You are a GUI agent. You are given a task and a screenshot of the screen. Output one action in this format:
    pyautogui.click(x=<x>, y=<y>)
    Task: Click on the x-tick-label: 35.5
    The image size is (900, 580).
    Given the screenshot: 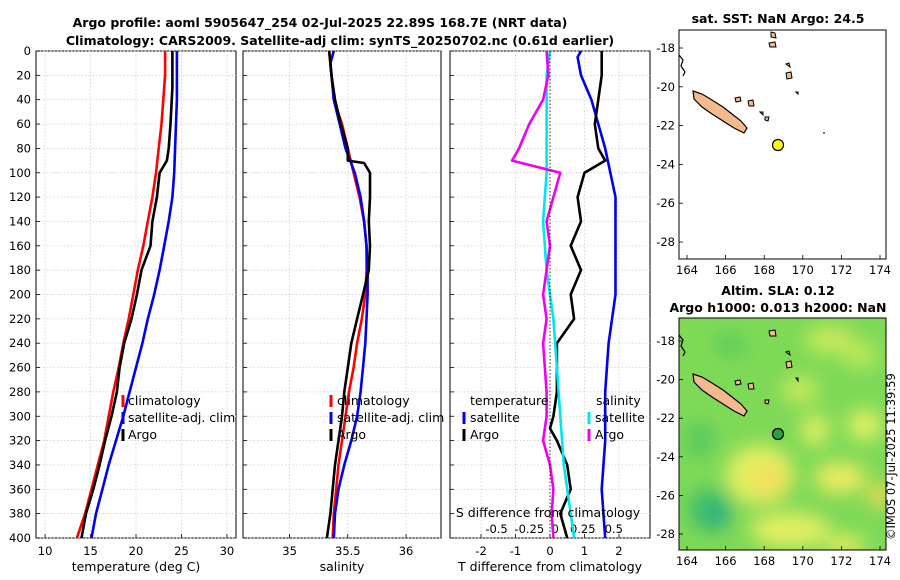 What is the action you would take?
    pyautogui.click(x=348, y=551)
    